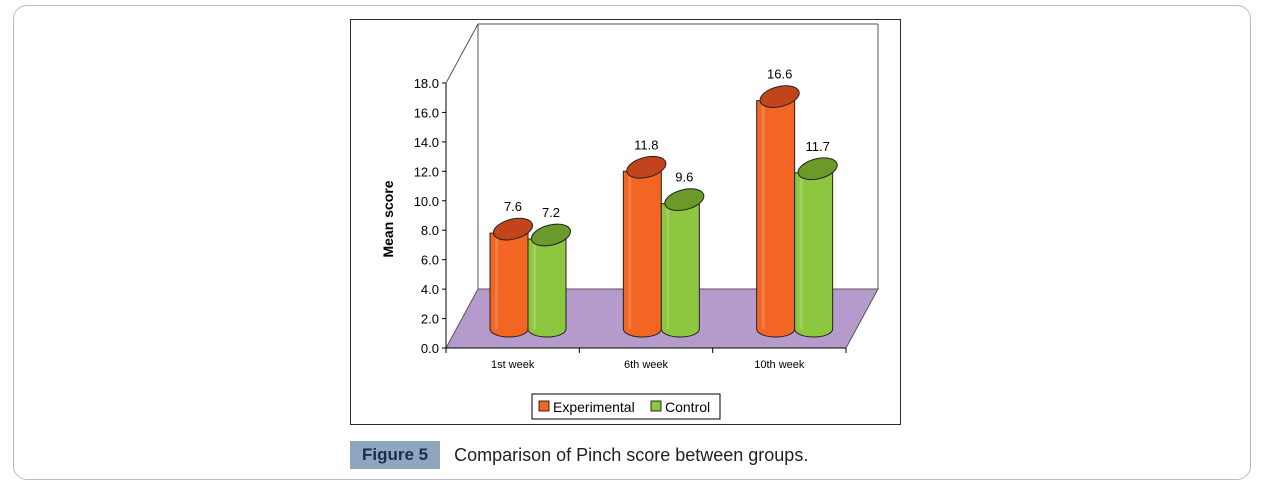 The image size is (1267, 494). Describe the element at coordinates (646, 144) in the screenshot. I see `data-label: 11.8` at that location.